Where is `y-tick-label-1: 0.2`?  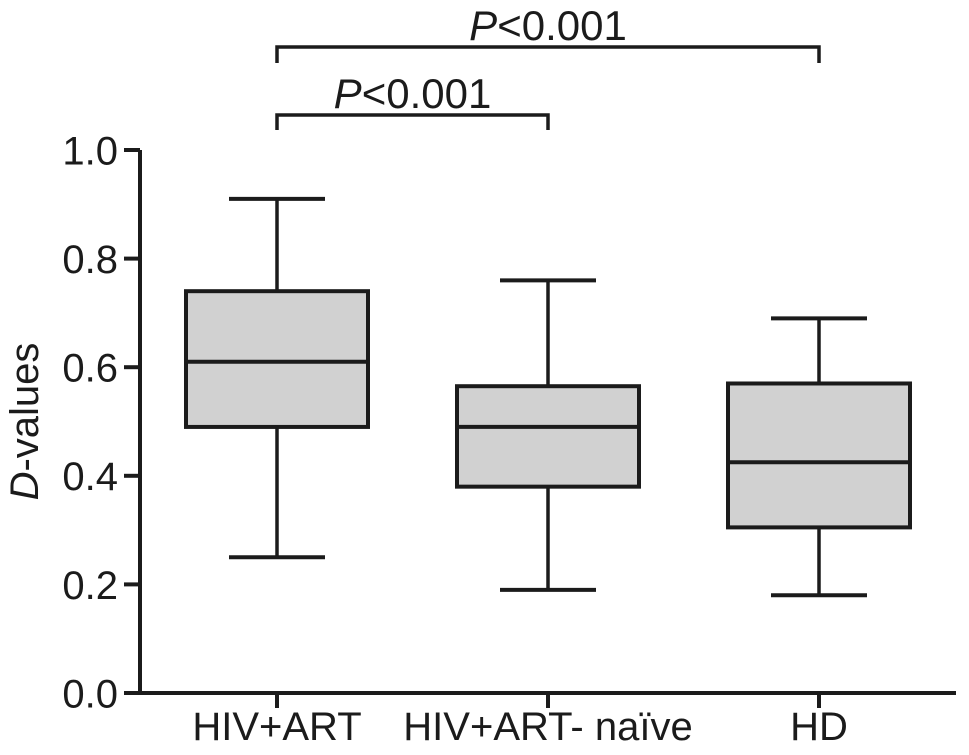 y-tick-label-1: 0.2 is located at coordinates (90, 586).